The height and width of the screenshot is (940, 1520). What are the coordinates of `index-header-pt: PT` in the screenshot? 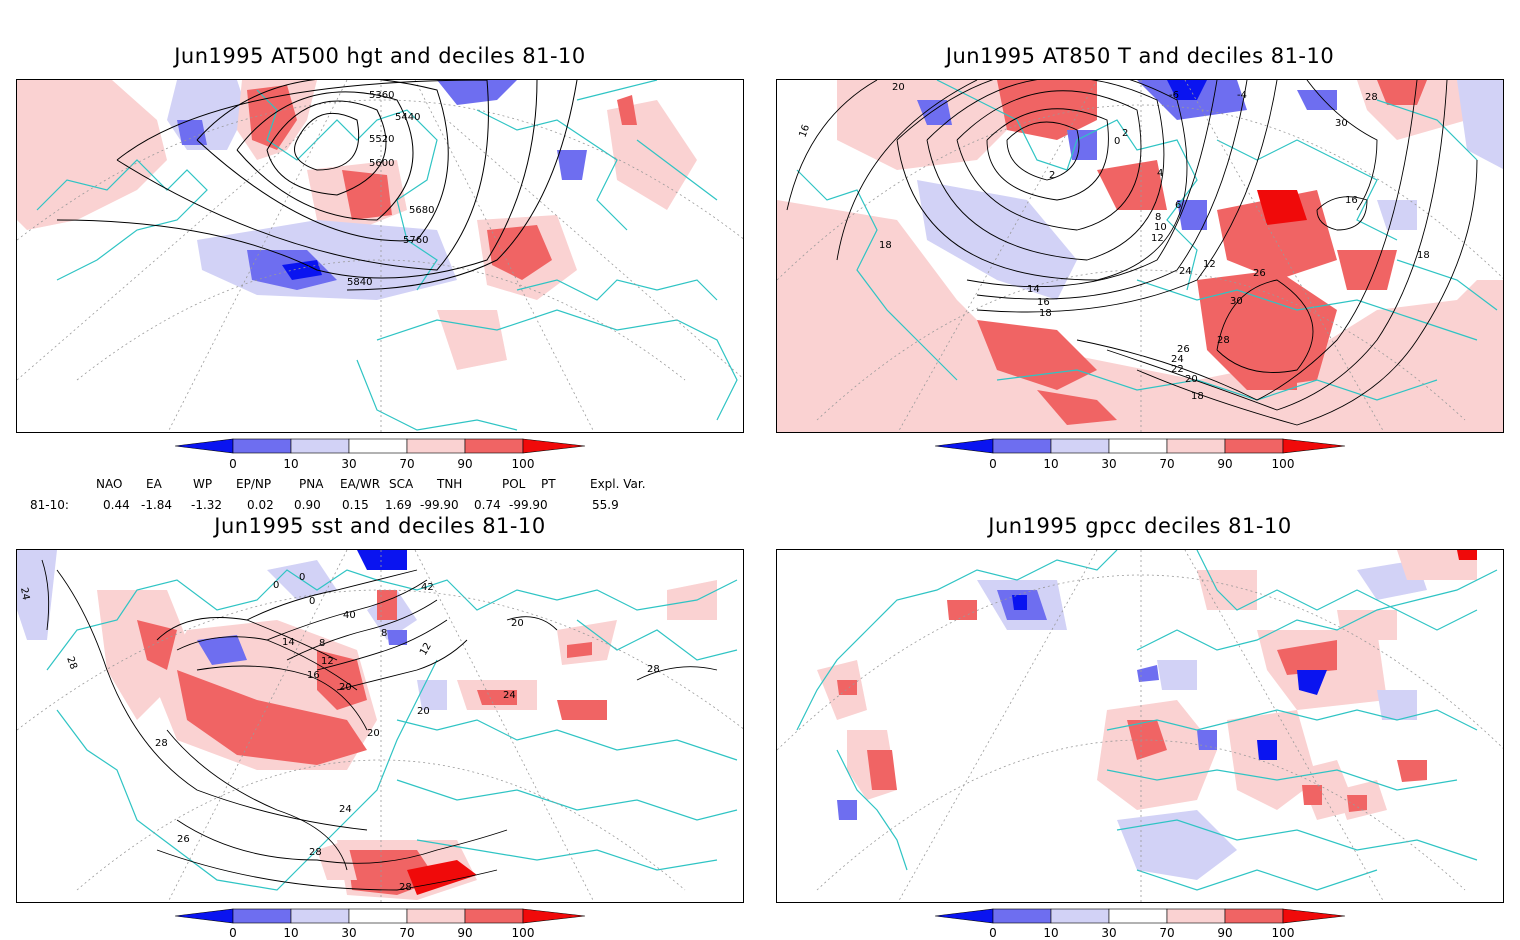 It's located at (548, 484).